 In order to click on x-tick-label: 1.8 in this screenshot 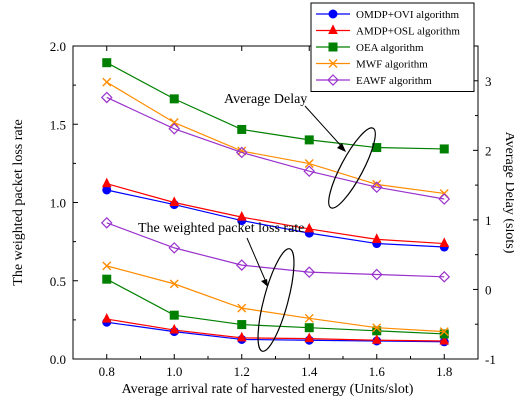, I will do `click(444, 371)`.